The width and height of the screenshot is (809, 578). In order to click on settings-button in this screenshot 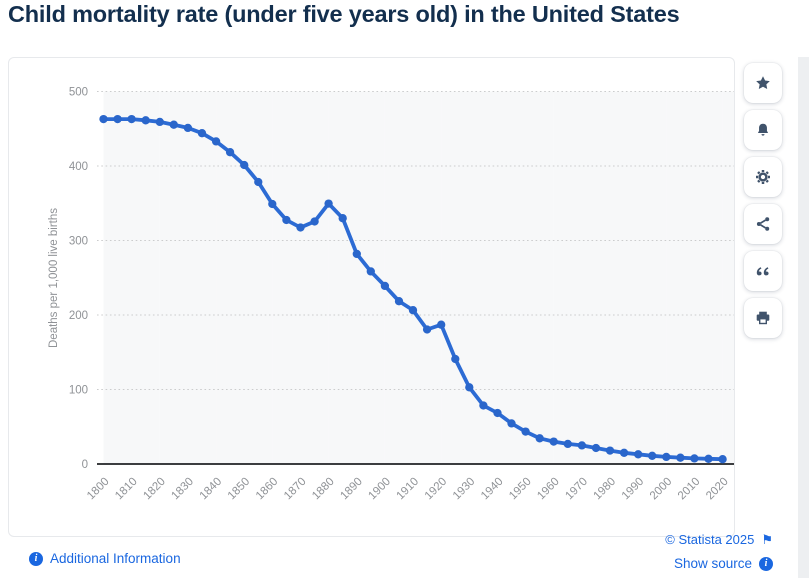, I will do `click(763, 177)`.